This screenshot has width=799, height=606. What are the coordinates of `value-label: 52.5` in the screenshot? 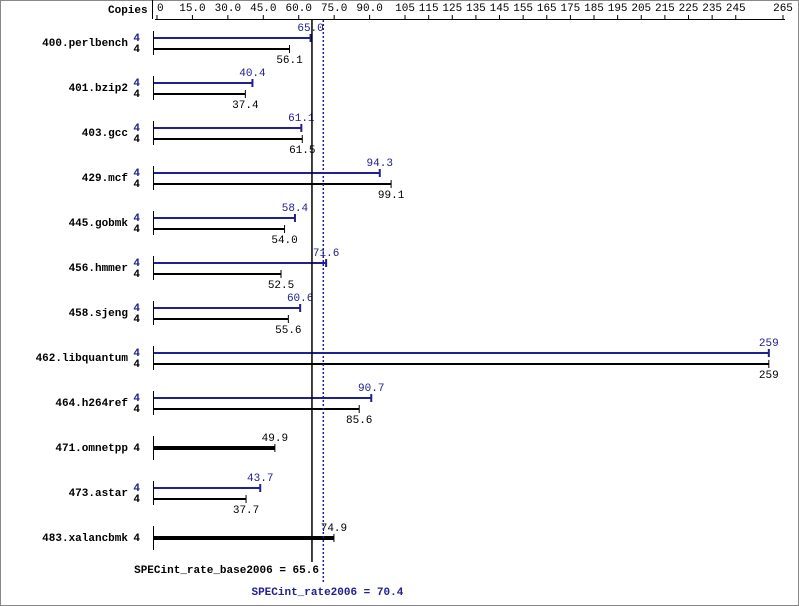 It's located at (281, 286).